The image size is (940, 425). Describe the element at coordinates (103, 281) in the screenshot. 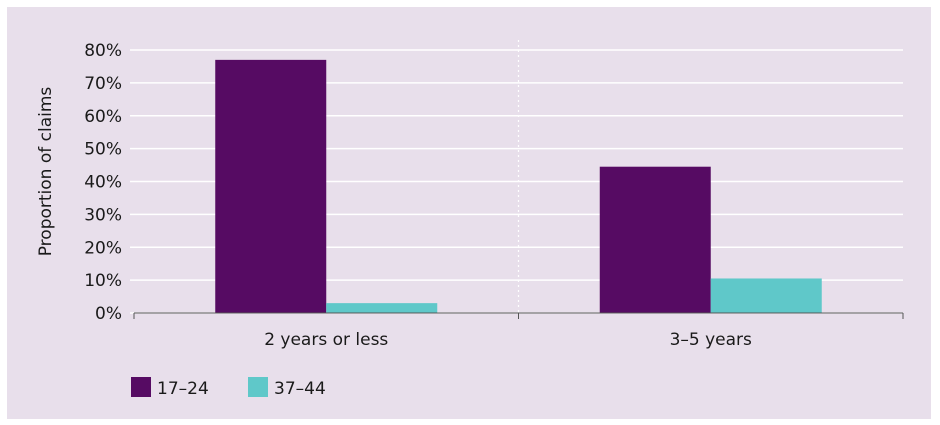

I see `y-tick-label: 10%` at that location.